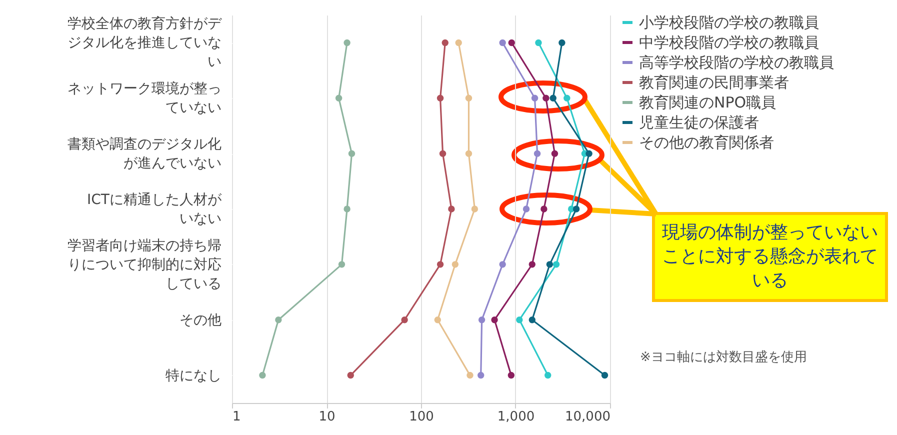 The width and height of the screenshot is (897, 435). Describe the element at coordinates (706, 143) in the screenshot. I see `legend-label: その他の教育関係者` at that location.